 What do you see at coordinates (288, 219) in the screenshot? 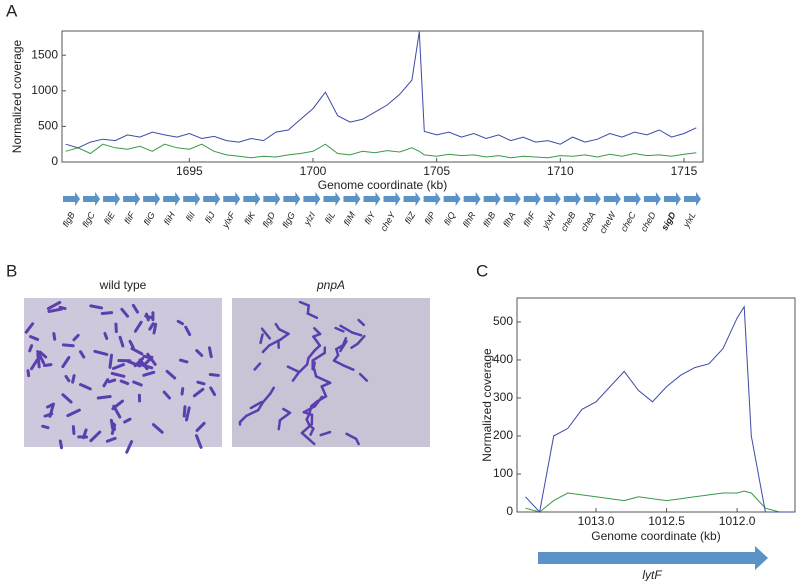
I see `gene-label: flgG` at bounding box center [288, 219].